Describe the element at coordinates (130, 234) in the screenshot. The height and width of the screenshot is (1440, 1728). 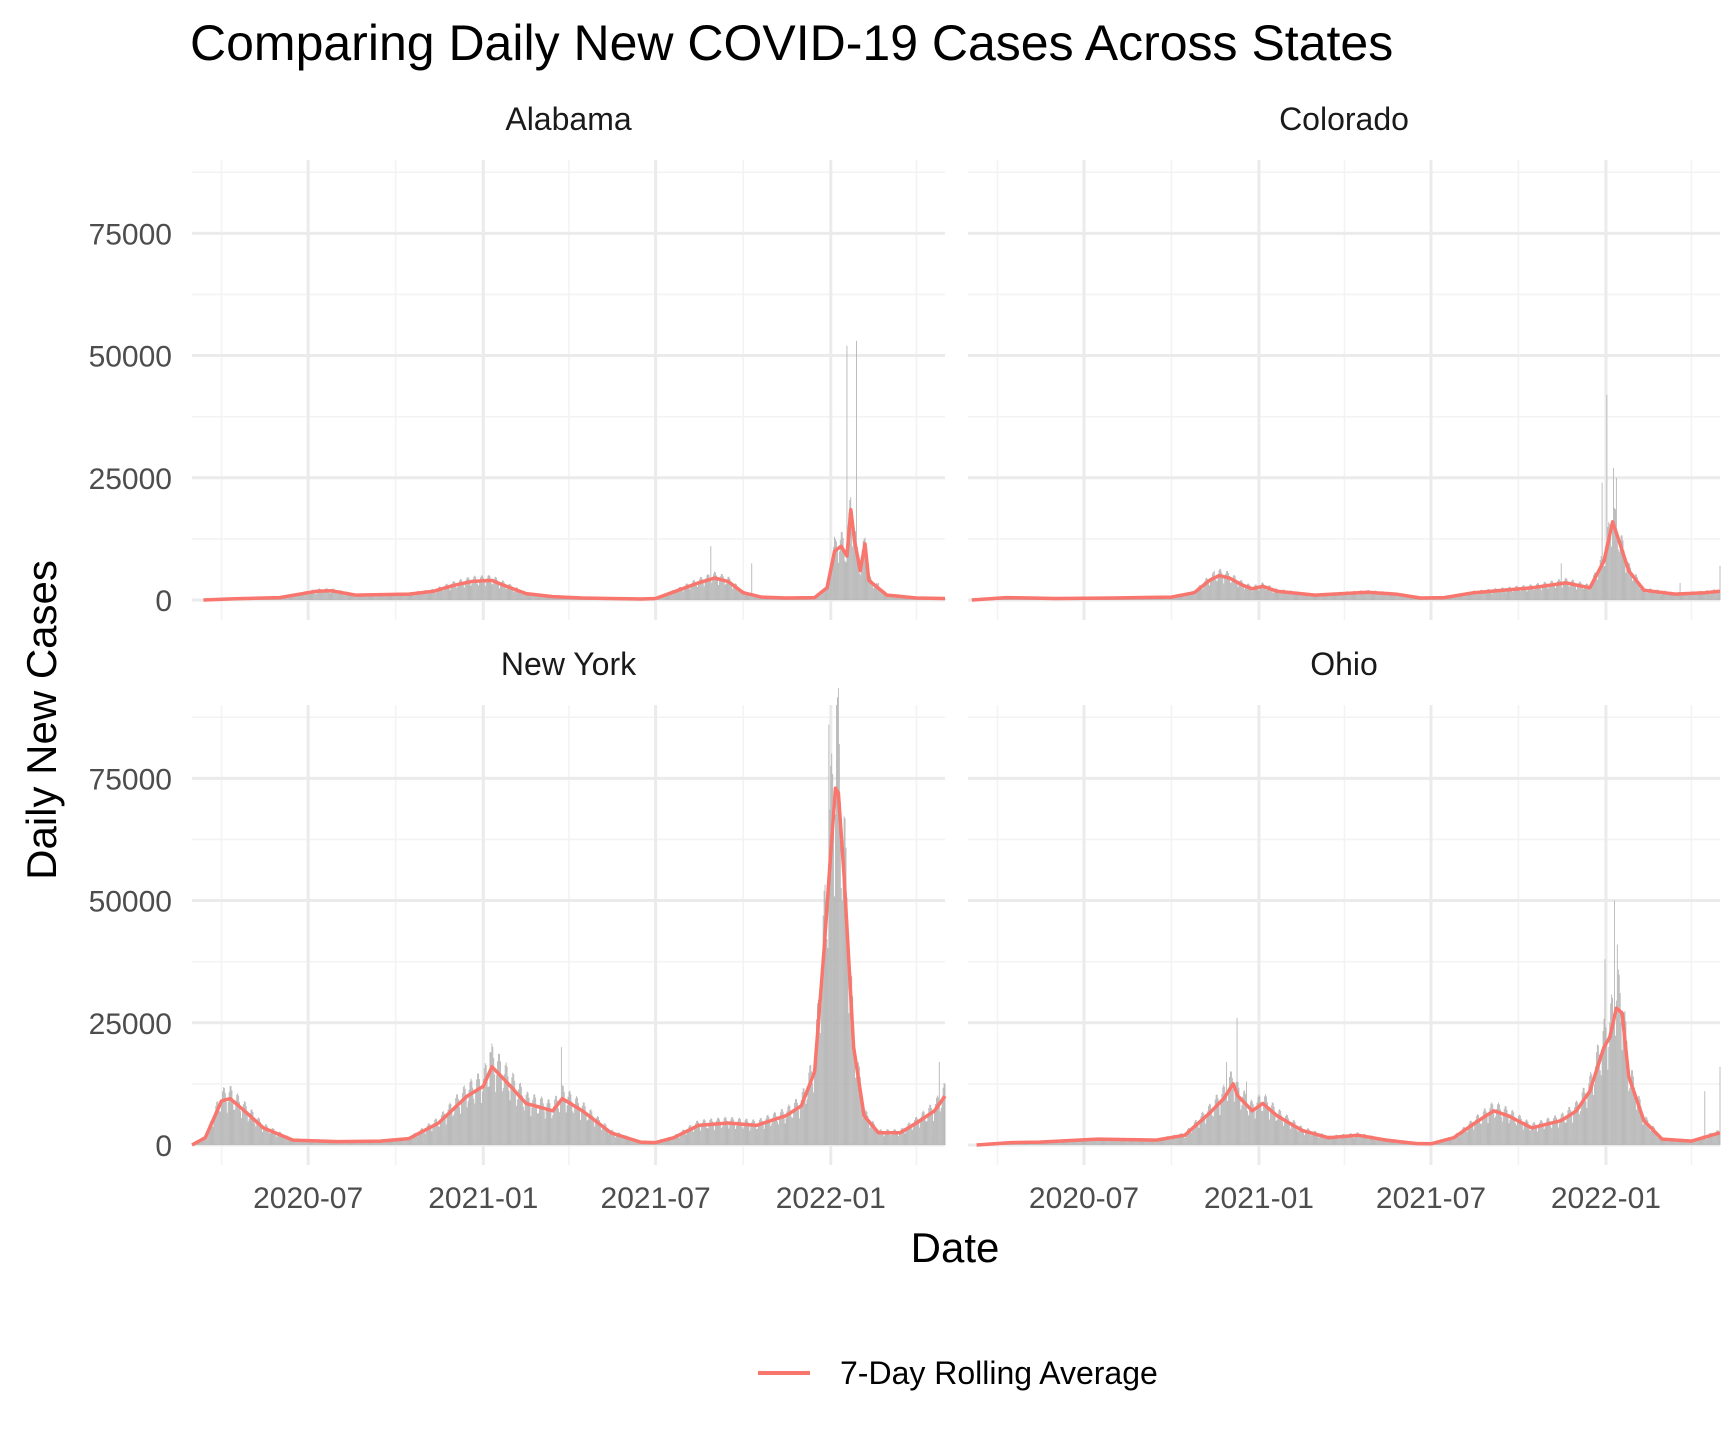
I see `y-tick-label: 75000` at that location.